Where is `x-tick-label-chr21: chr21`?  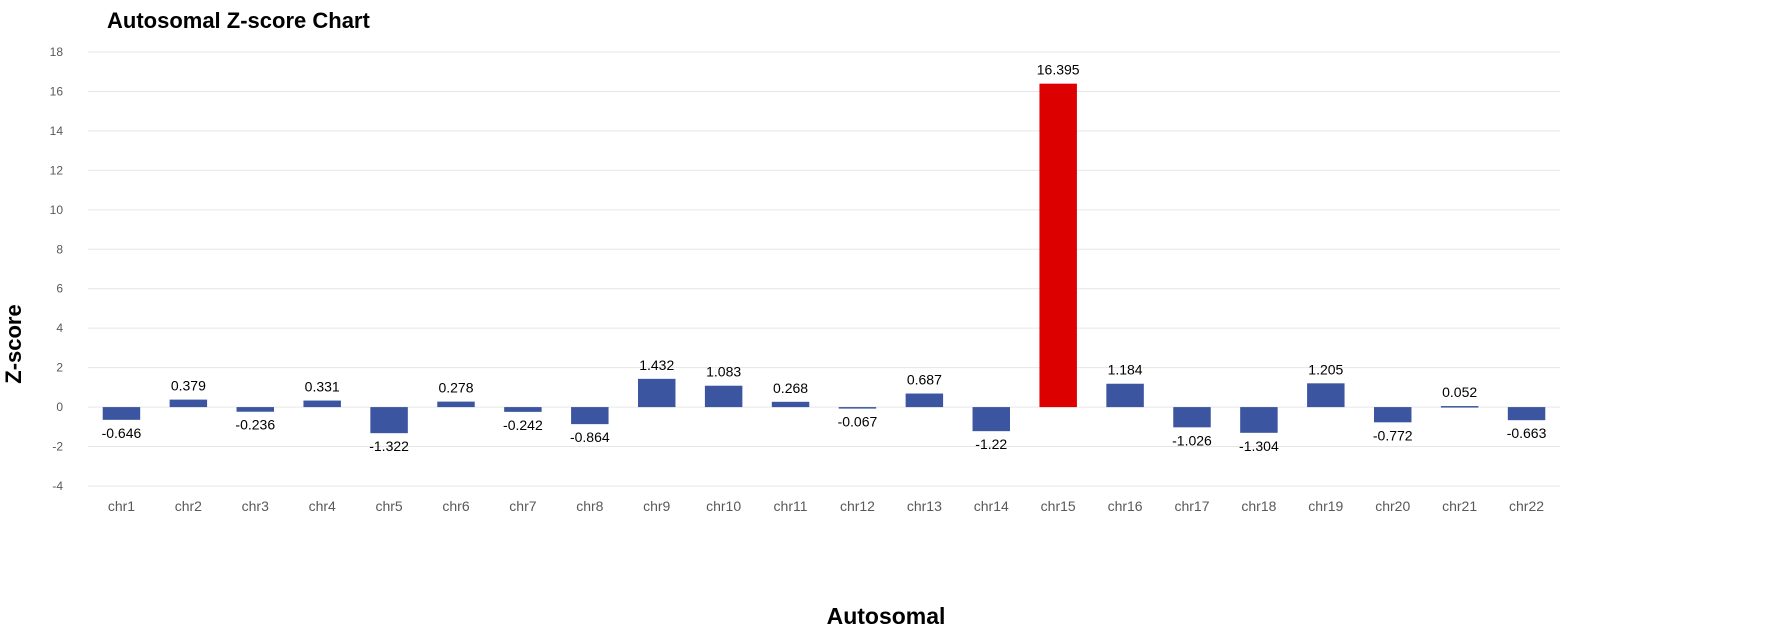
x-tick-label-chr21: chr21 is located at coordinates (1459, 506).